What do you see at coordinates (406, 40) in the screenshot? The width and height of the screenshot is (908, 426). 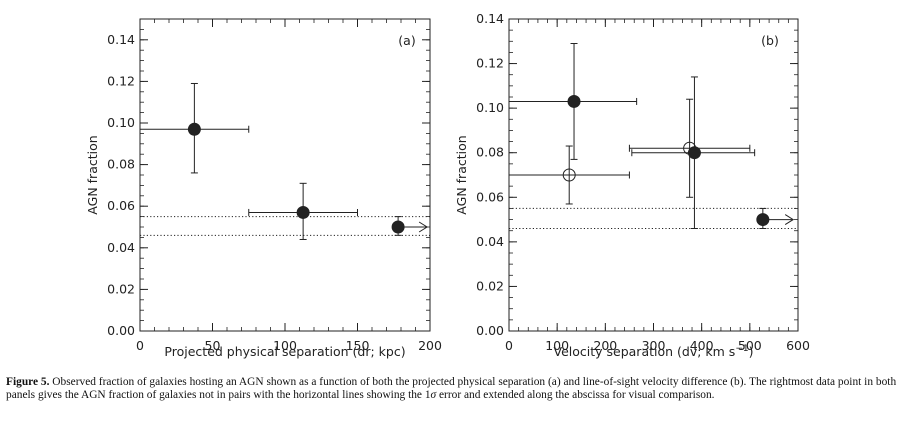 I see `panel-label: (a)` at bounding box center [406, 40].